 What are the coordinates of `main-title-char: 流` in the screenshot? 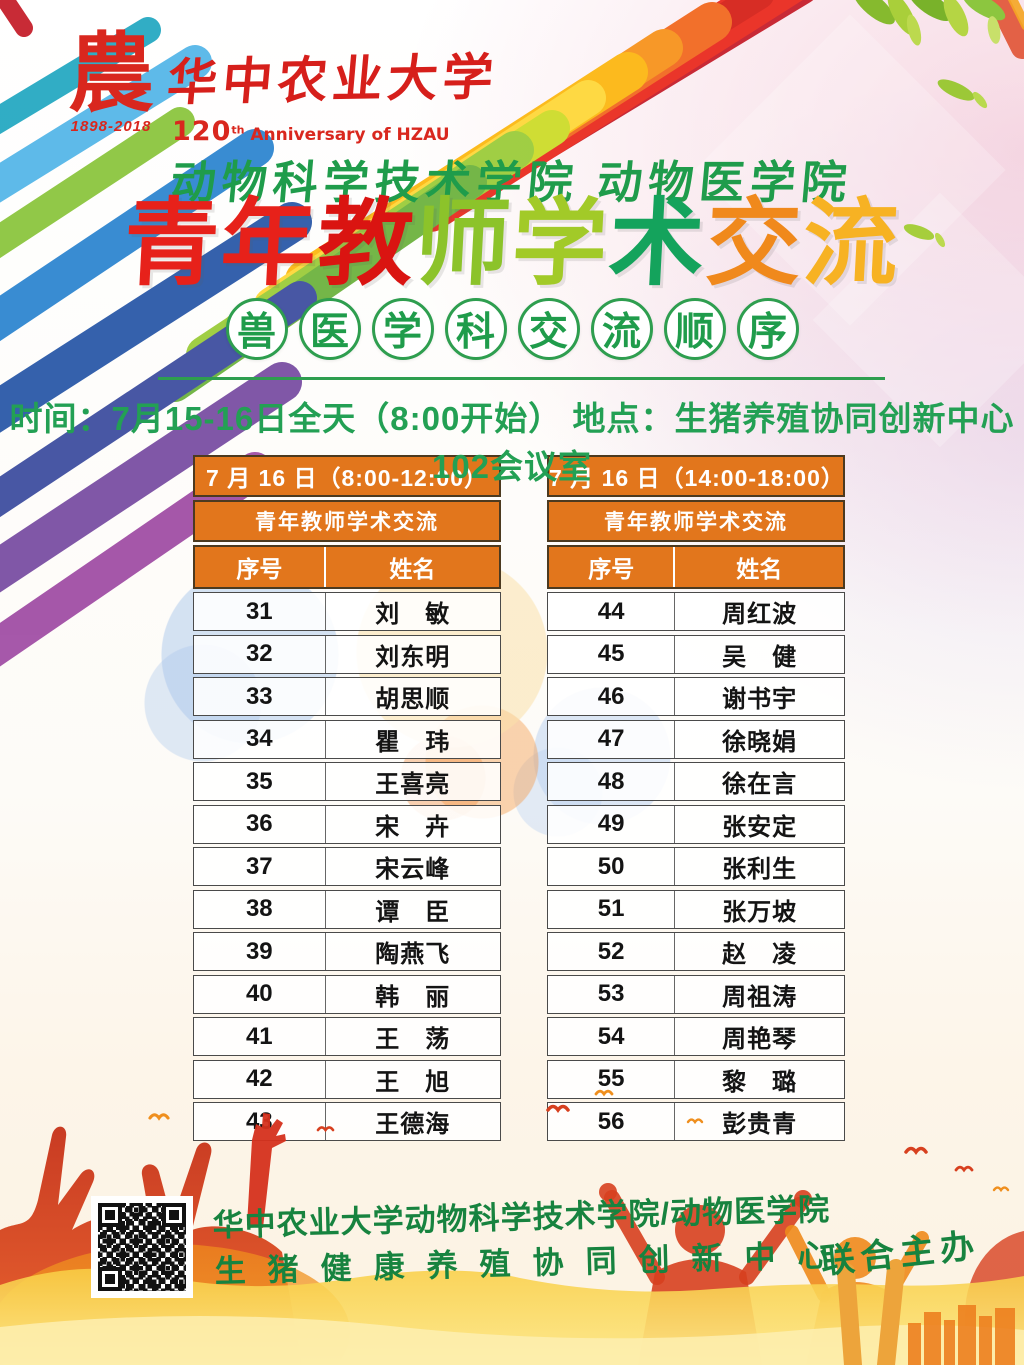 It's located at (851, 244).